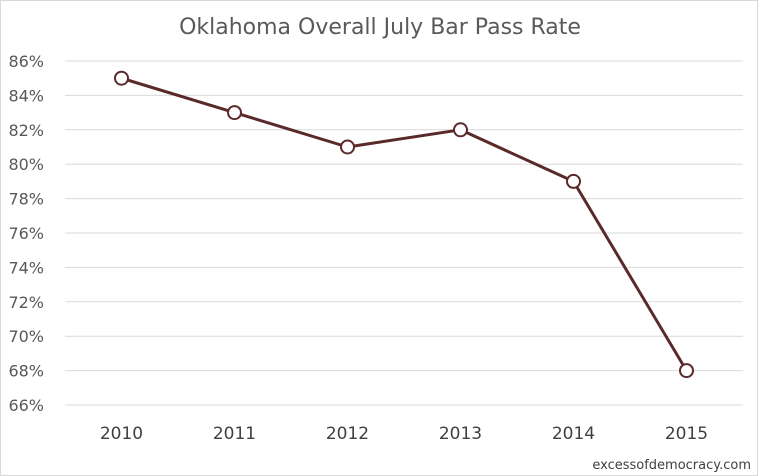 This screenshot has height=476, width=758. I want to click on chart-title: Oklahoma Overall July Bar Pass Rate, so click(380, 27).